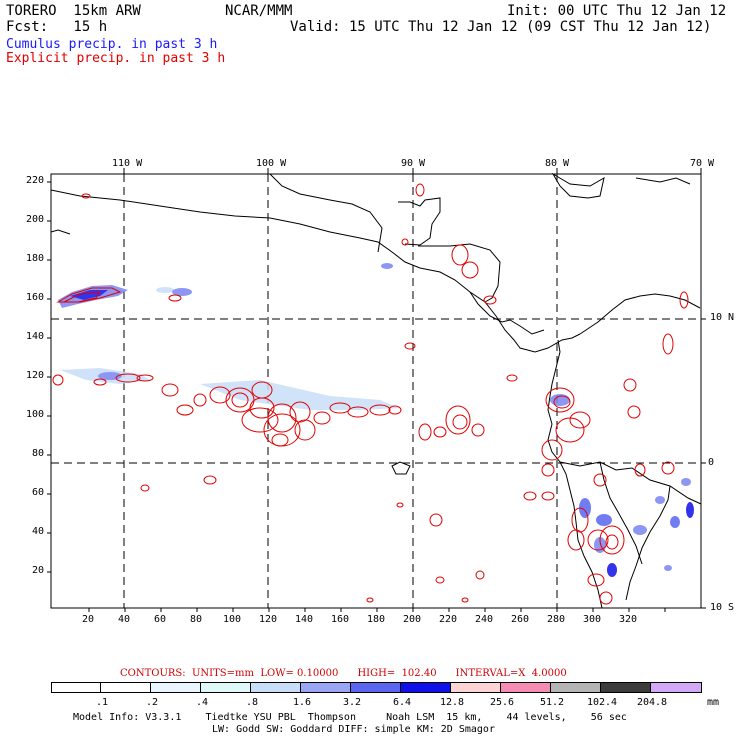 This screenshot has height=740, width=740. I want to click on org-name: NCAR/MMM, so click(259, 11).